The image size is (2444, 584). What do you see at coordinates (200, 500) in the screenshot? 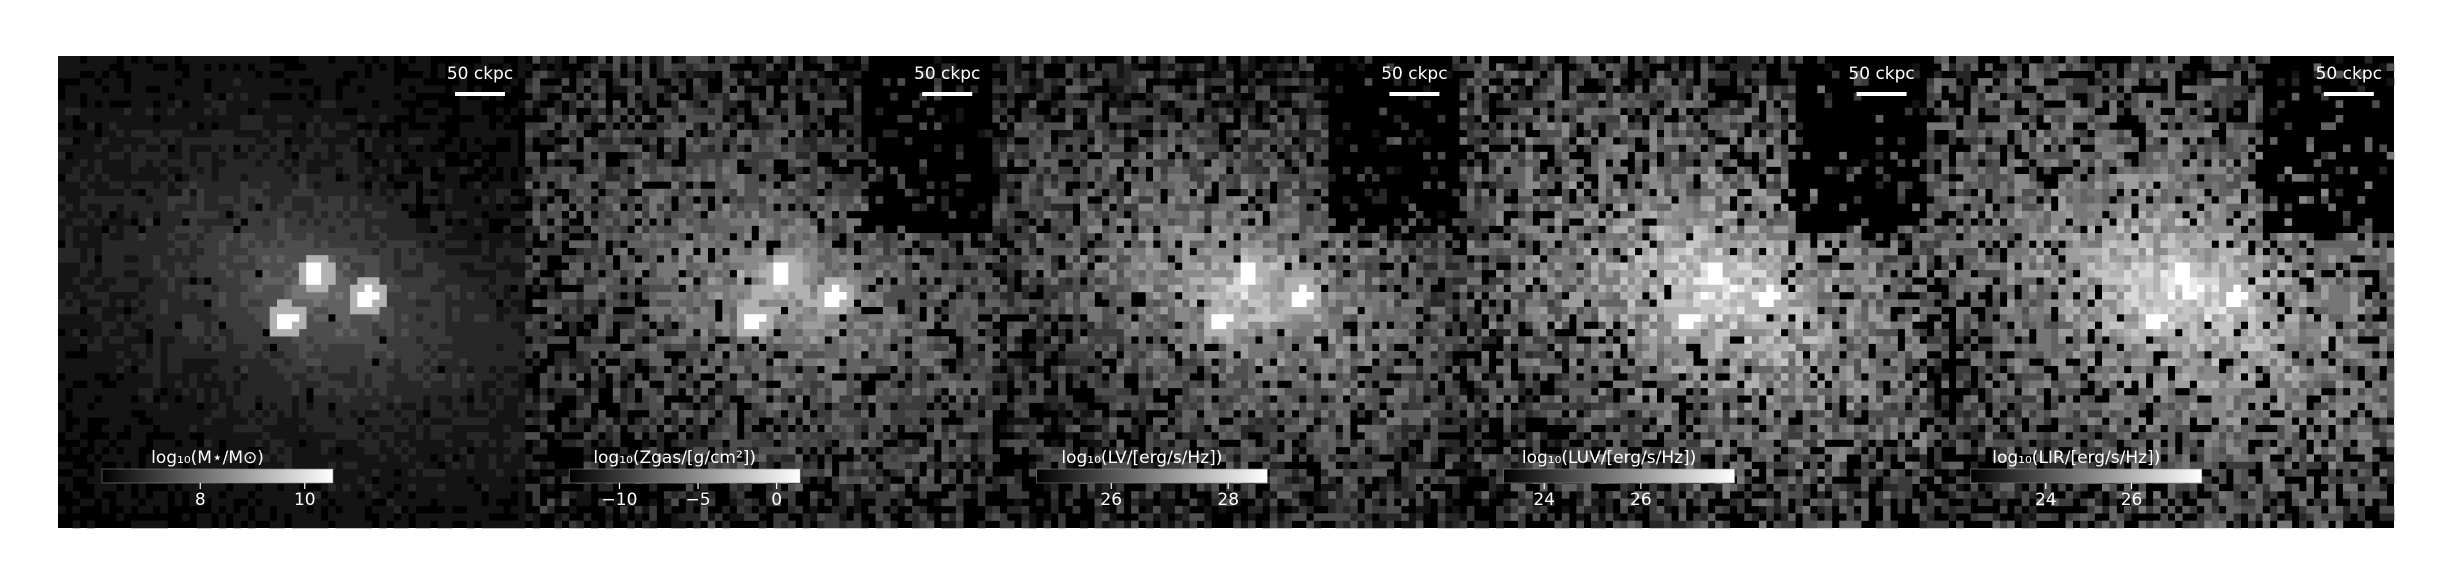
I see `colorbar-tick-label: 8` at bounding box center [200, 500].